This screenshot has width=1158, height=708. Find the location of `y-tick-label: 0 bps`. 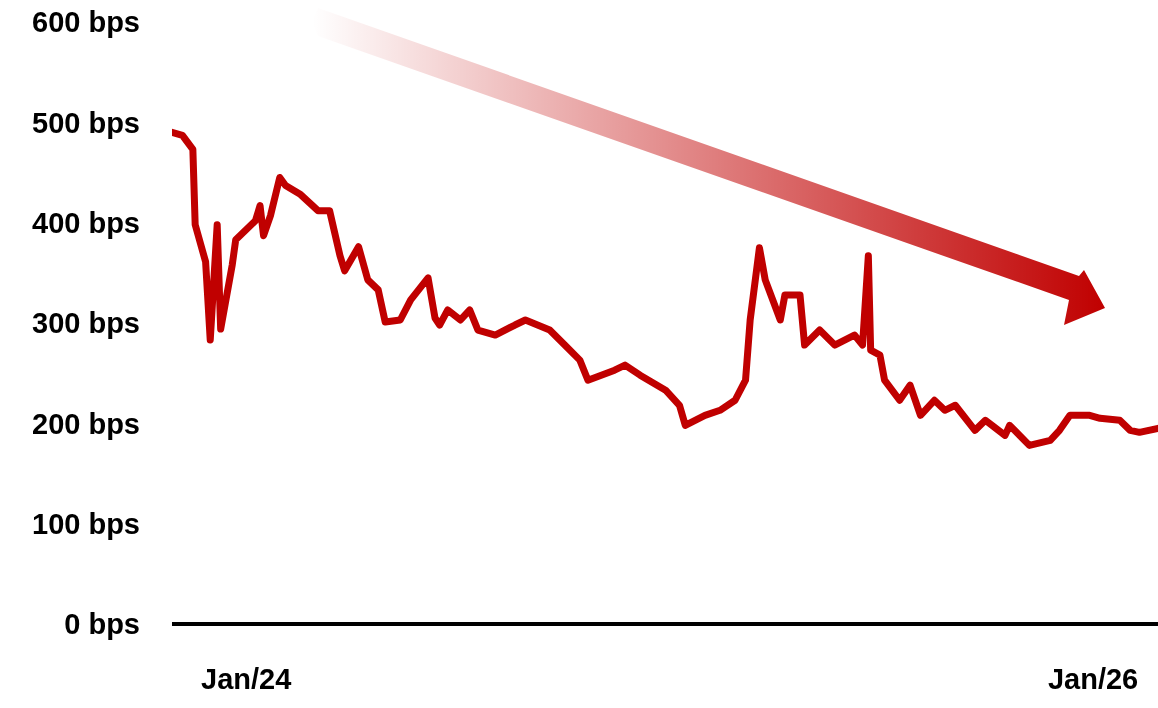

y-tick-label: 0 bps is located at coordinates (102, 624).